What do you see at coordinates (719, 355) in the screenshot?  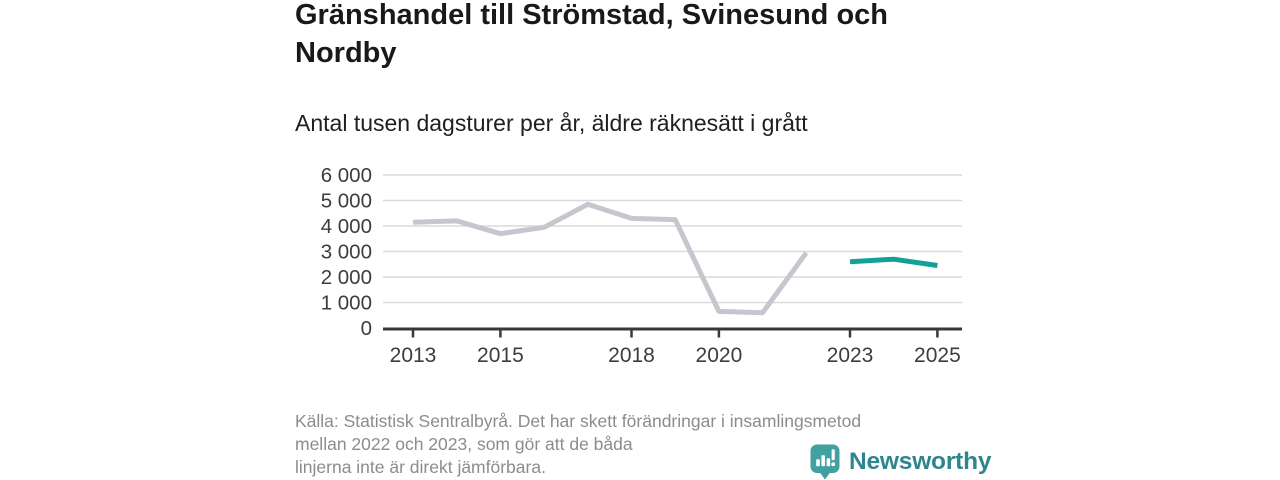 I see `x-tick-label: 2020` at bounding box center [719, 355].